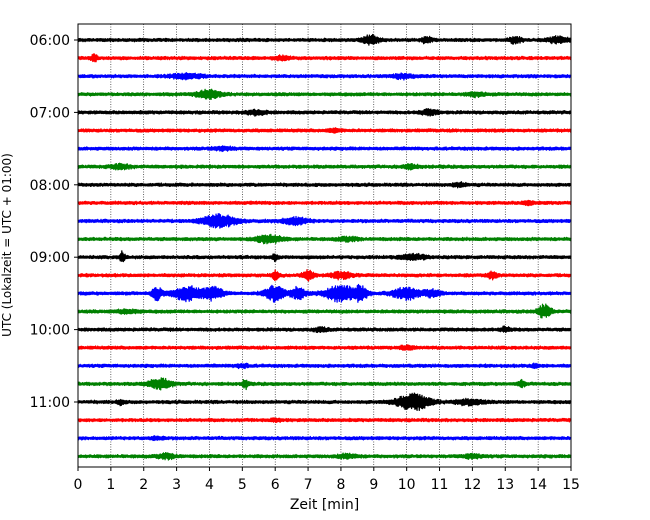  I want to click on x-tick-label-8: 8, so click(340, 485).